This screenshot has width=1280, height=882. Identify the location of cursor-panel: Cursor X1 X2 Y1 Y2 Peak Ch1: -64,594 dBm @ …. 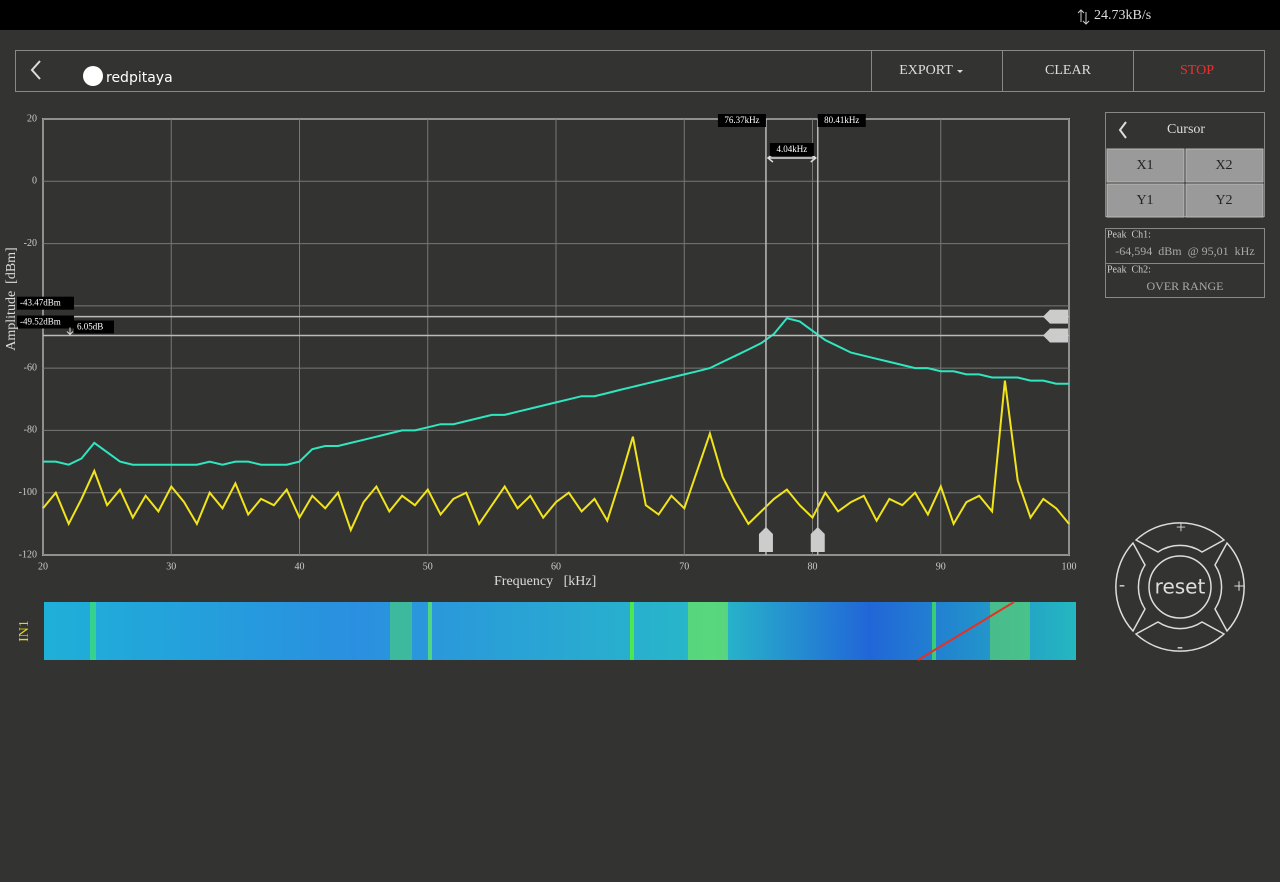
(1185, 205).